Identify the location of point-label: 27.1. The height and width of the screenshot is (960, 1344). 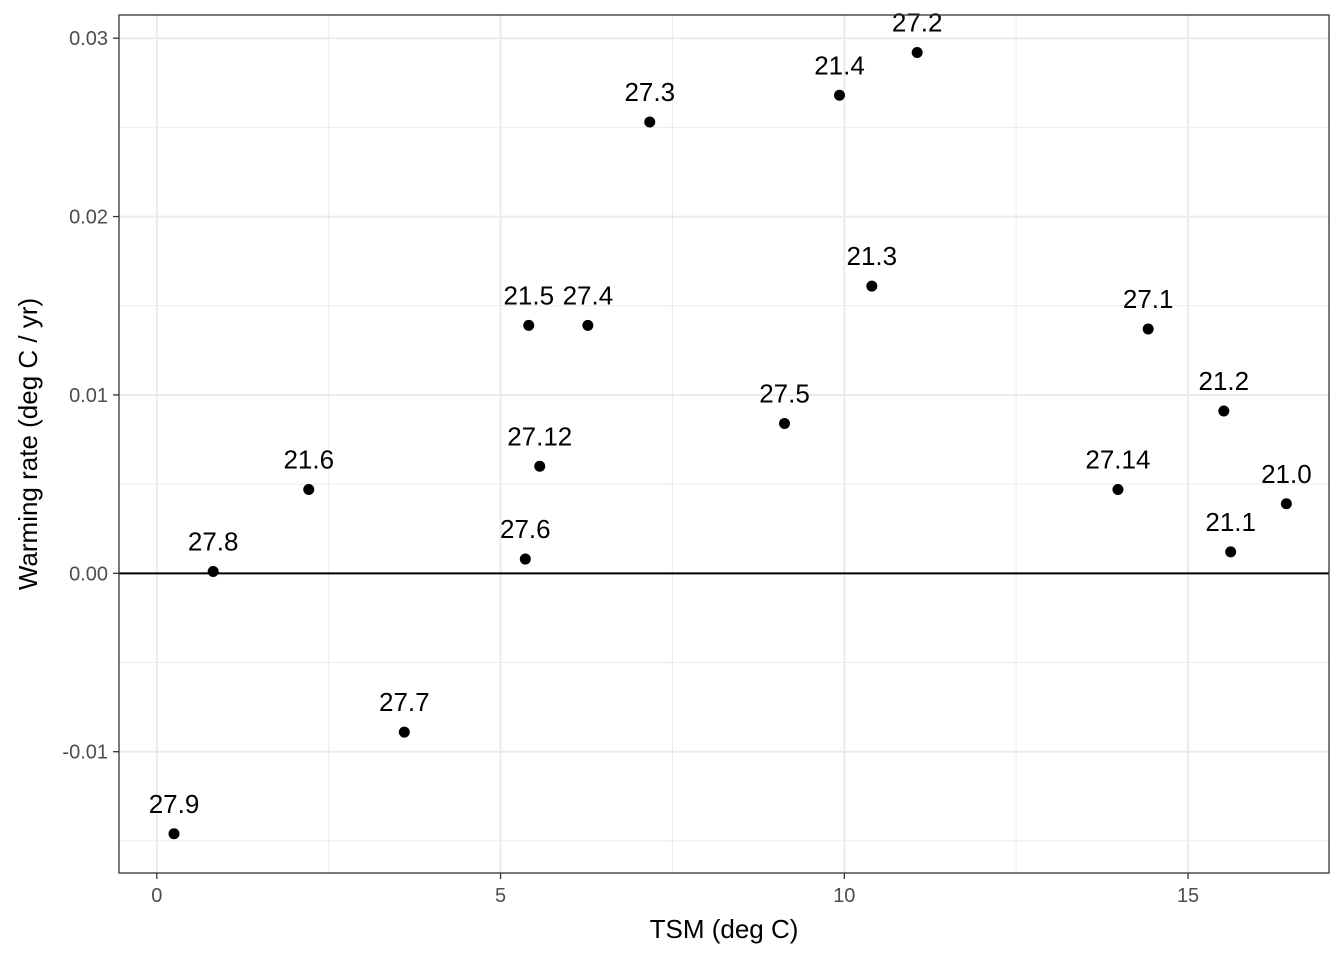
(1148, 299).